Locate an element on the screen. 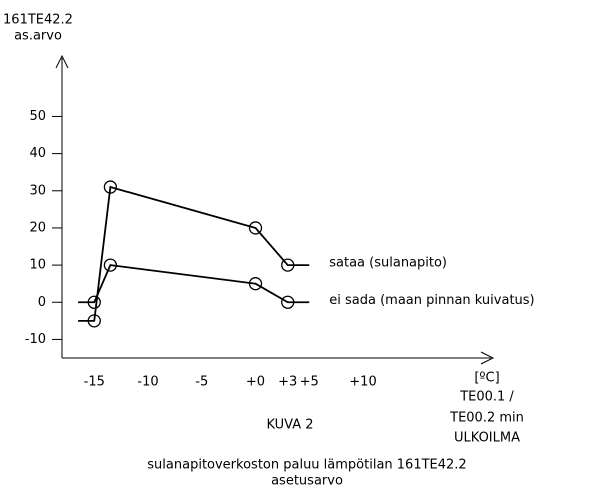  subcaption: asetusarvo is located at coordinates (307, 481).